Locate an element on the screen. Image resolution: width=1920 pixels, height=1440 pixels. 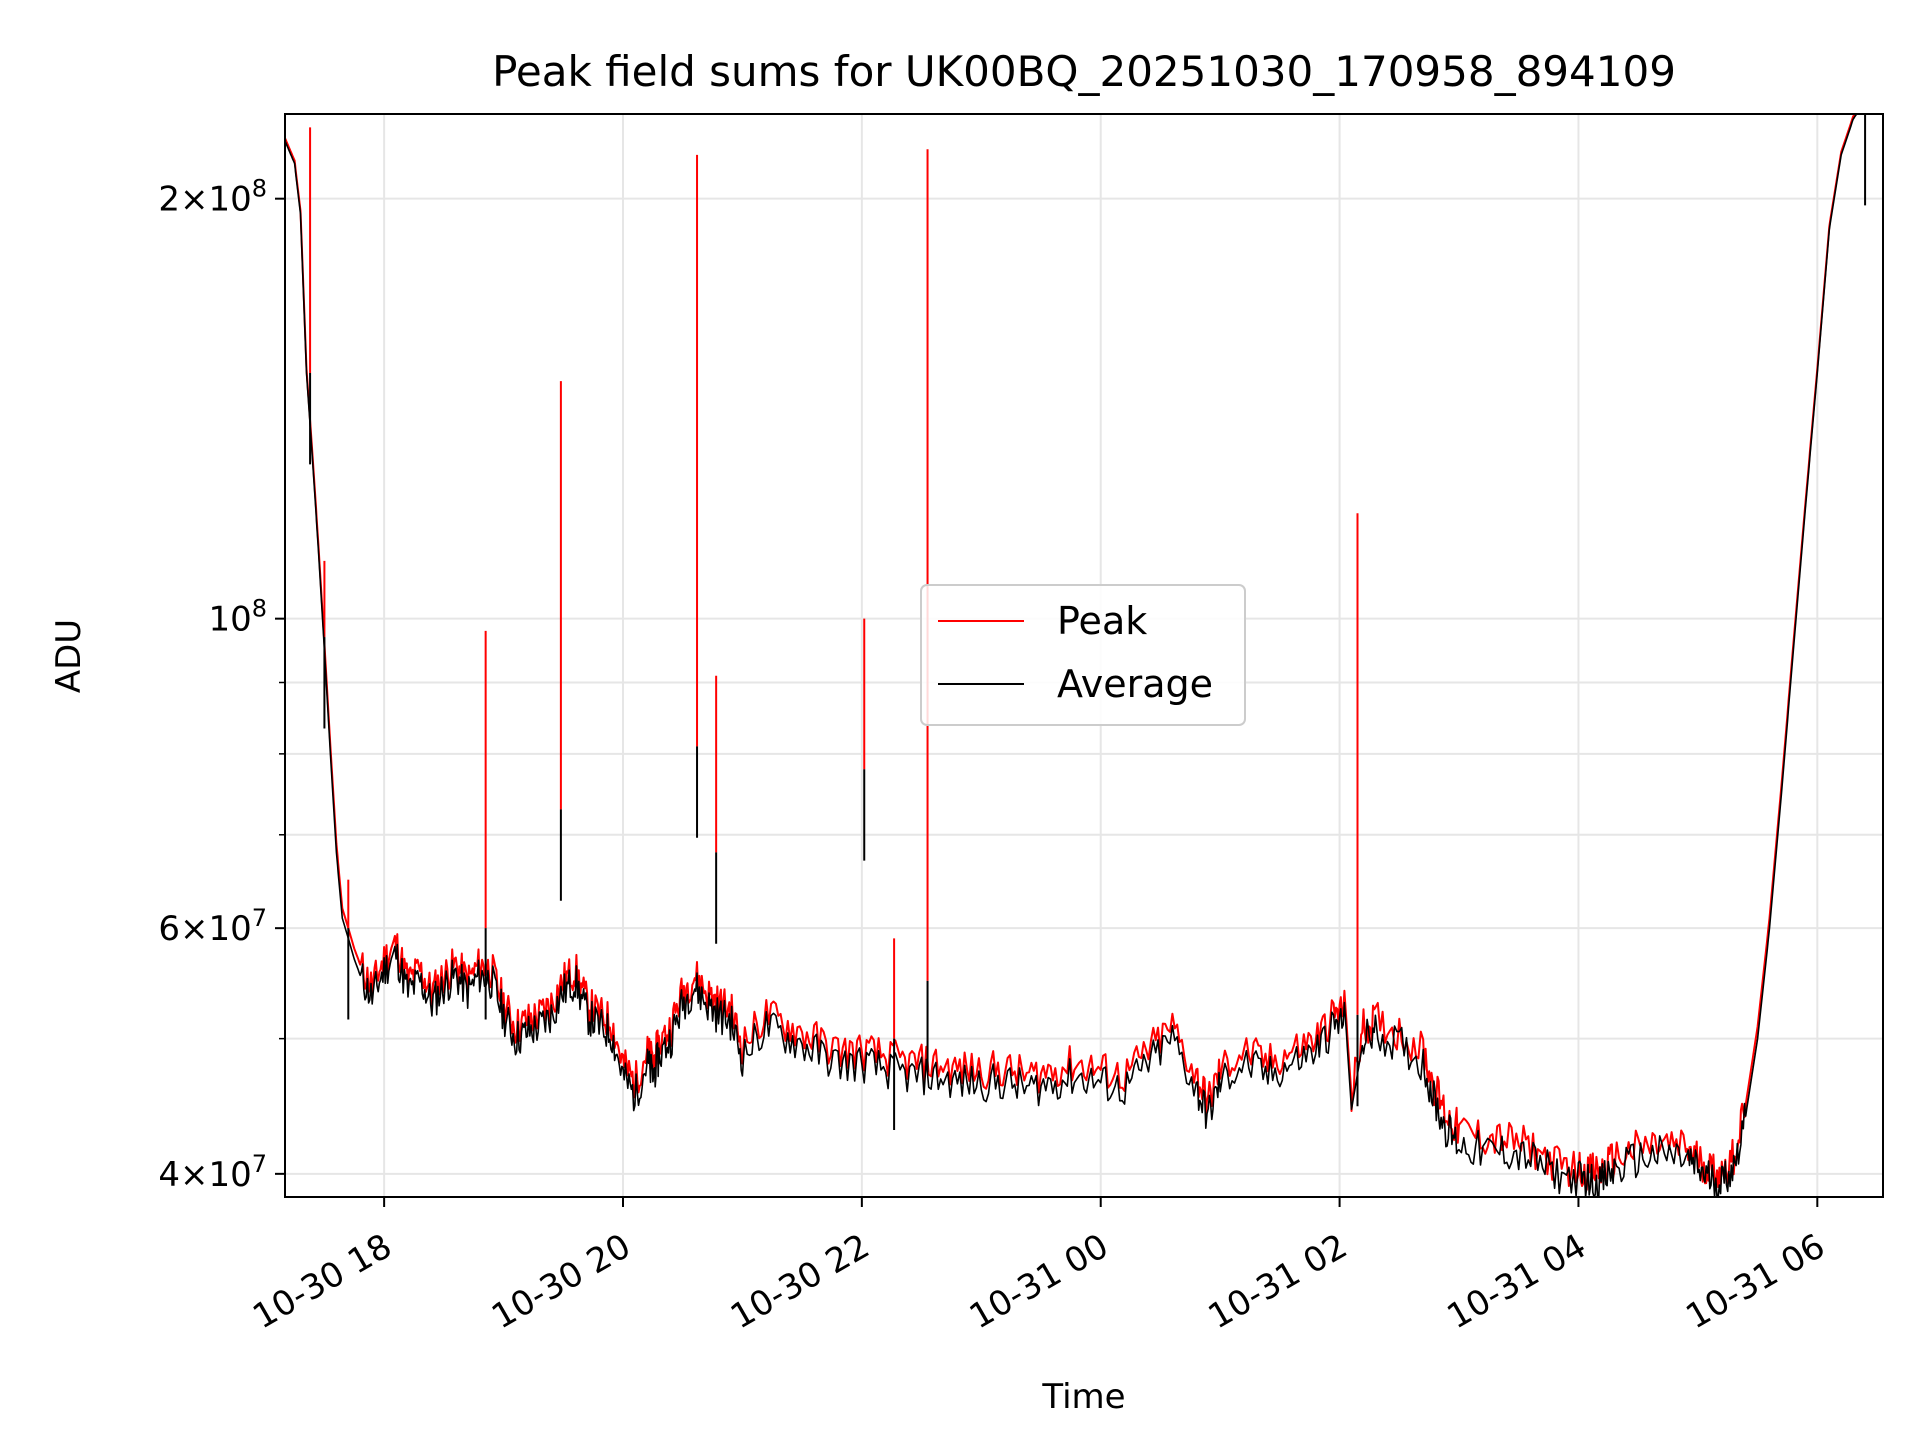
legend: Peak Average is located at coordinates (1083, 655).